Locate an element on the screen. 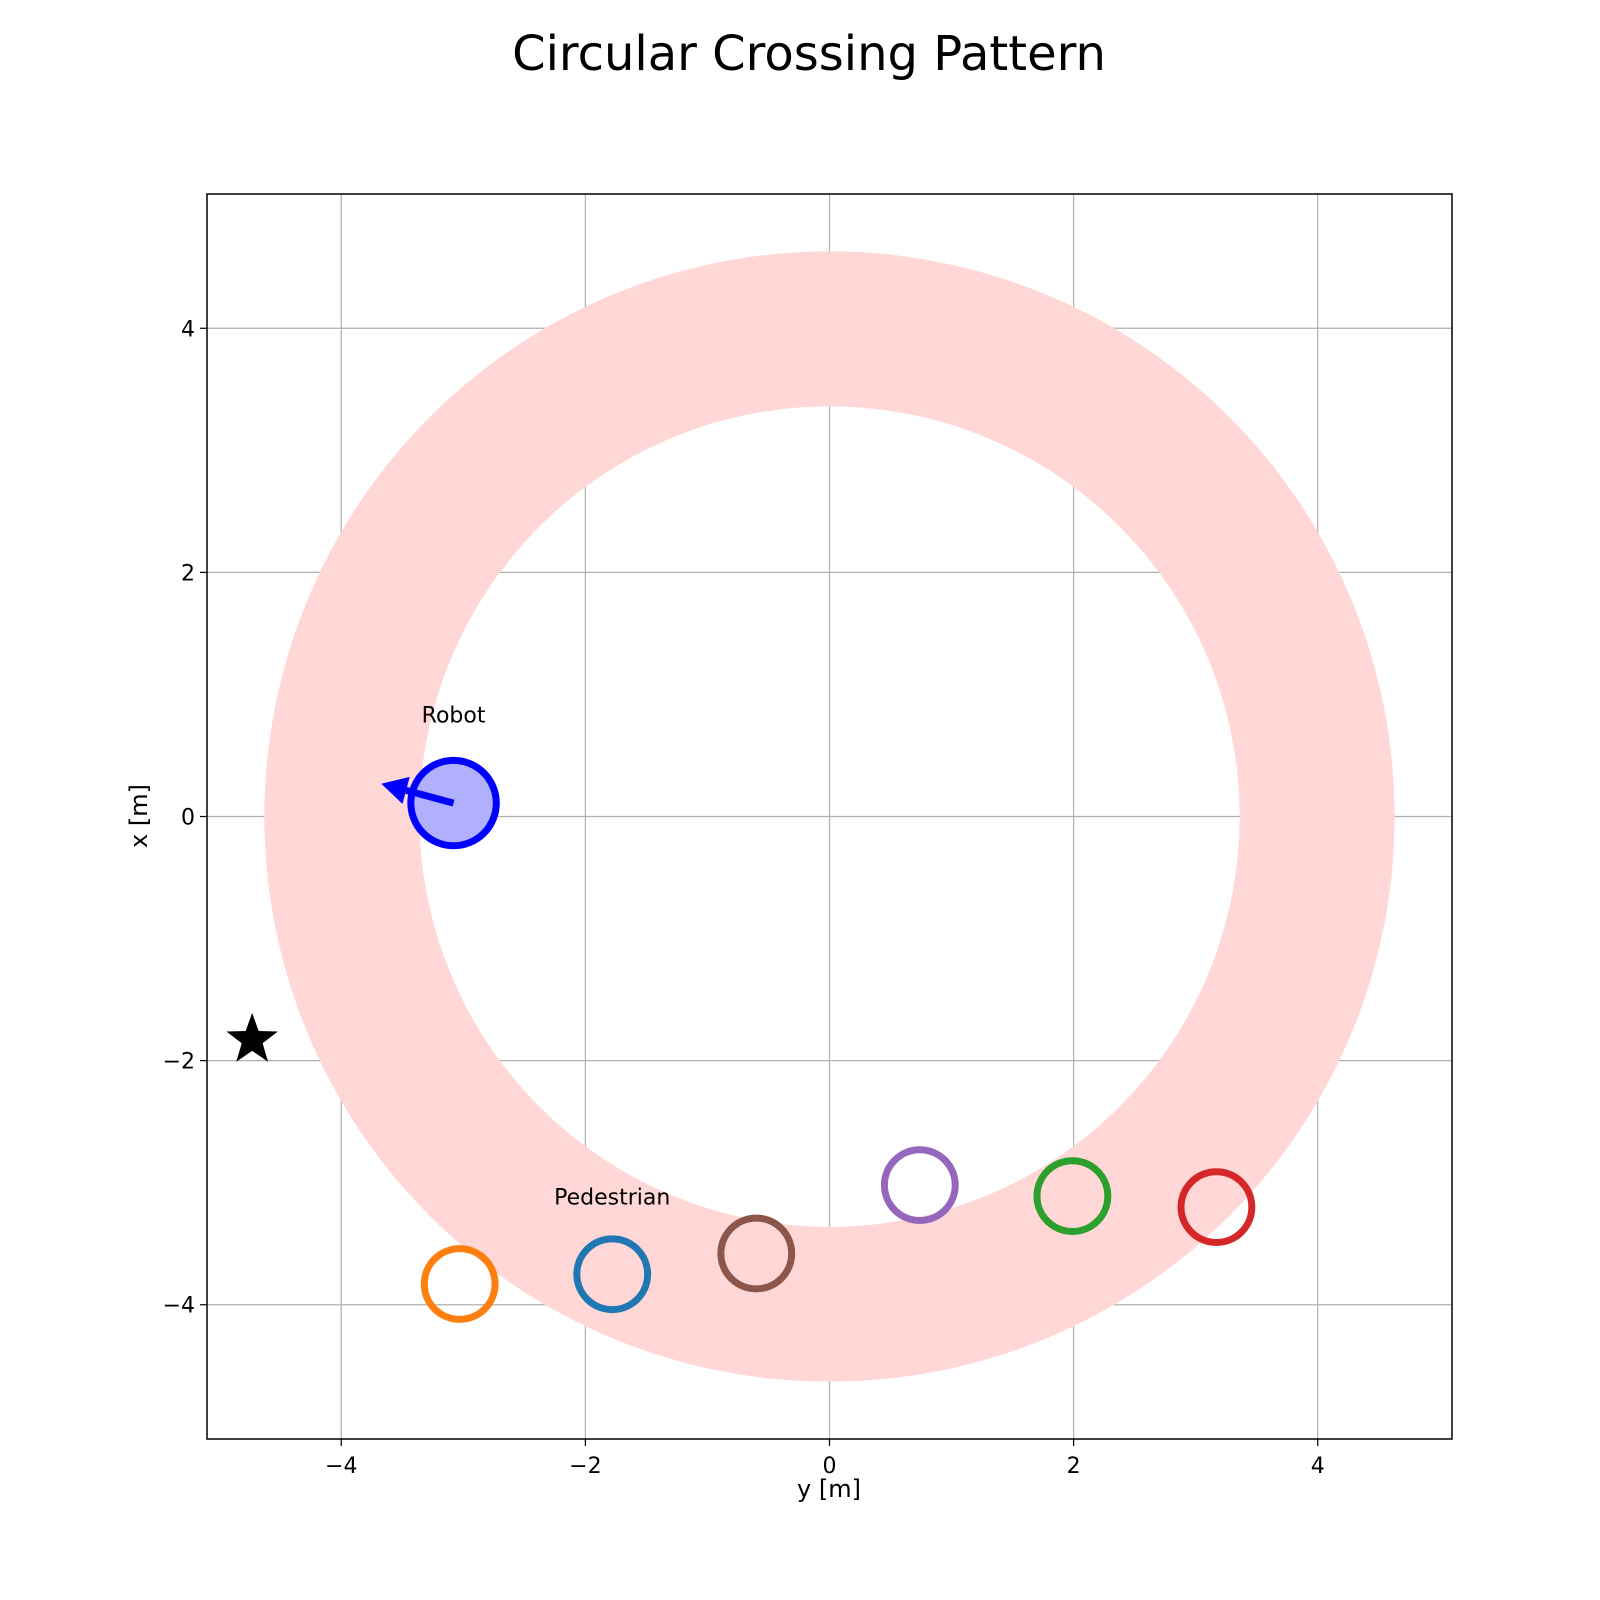 The image size is (1600, 1600). x-tick-label-3: 2 is located at coordinates (1074, 1466).